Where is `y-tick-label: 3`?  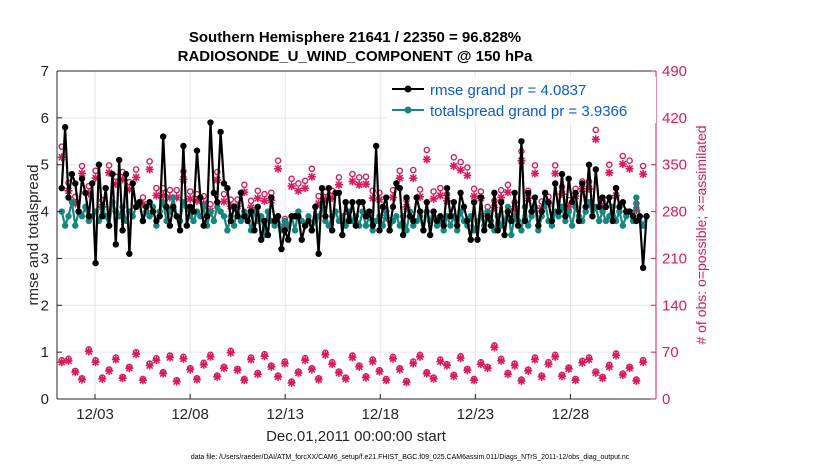 y-tick-label: 3 is located at coordinates (45, 258).